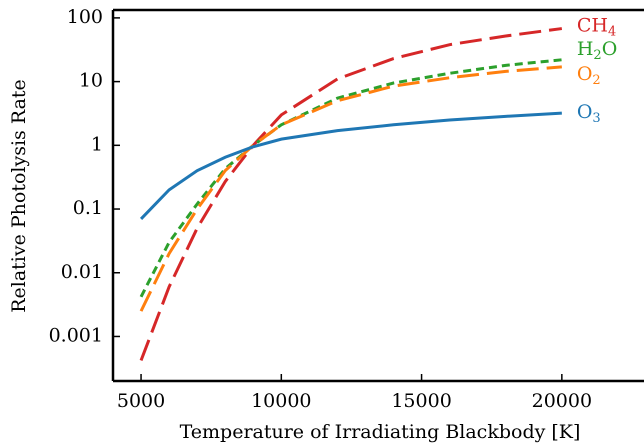 The width and height of the screenshot is (644, 446). What do you see at coordinates (596, 27) in the screenshot?
I see `legend-label: CH4` at bounding box center [596, 27].